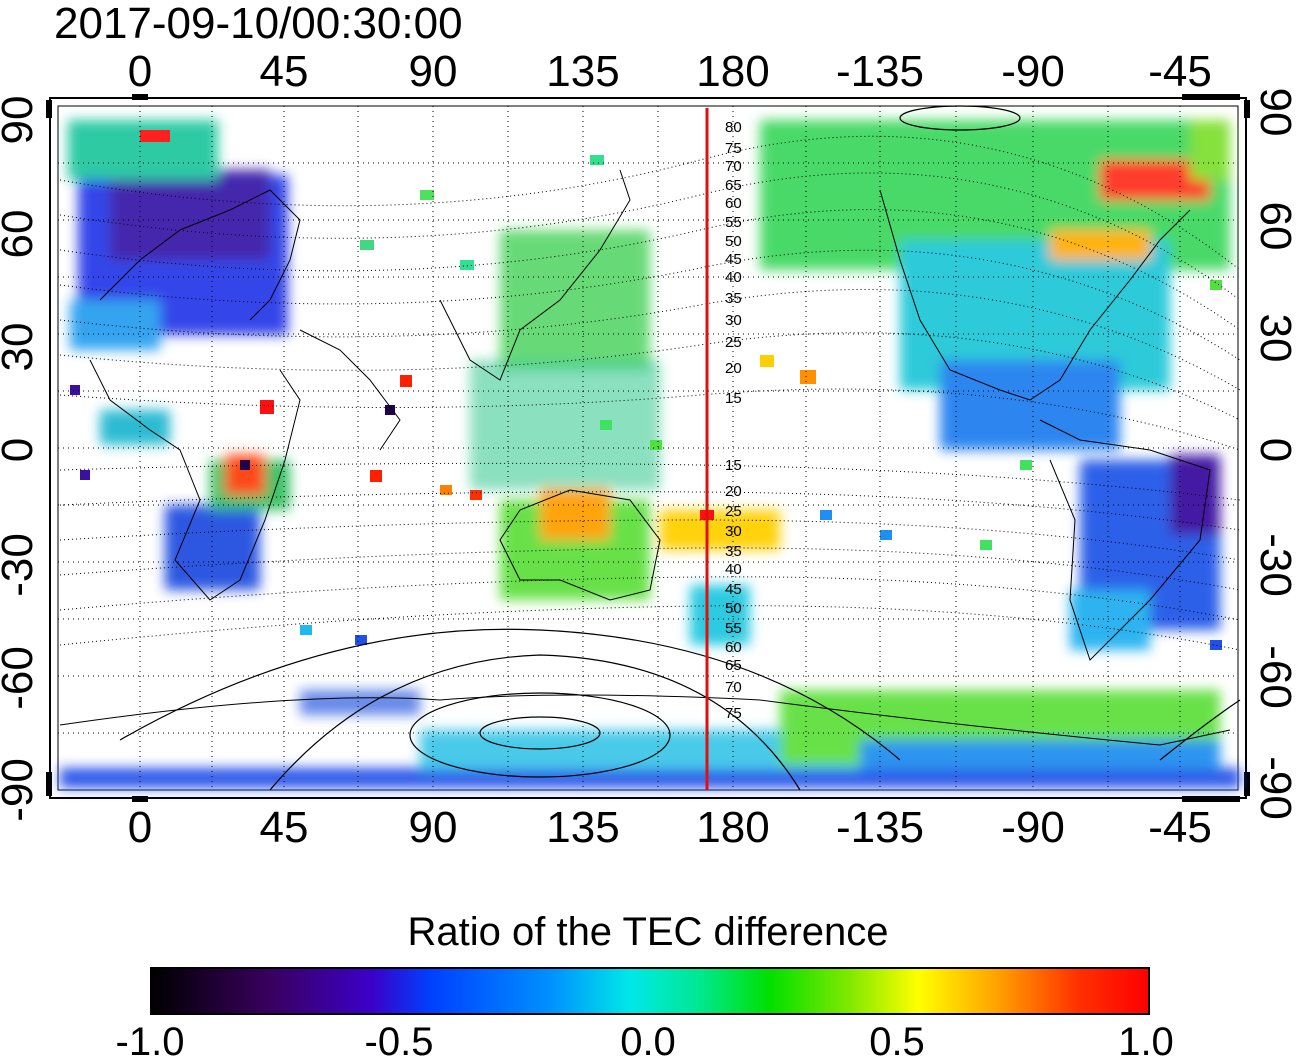 Image resolution: width=1296 pixels, height=1064 pixels. Describe the element at coordinates (583, 71) in the screenshot. I see `lon-label-top-135: 135` at that location.